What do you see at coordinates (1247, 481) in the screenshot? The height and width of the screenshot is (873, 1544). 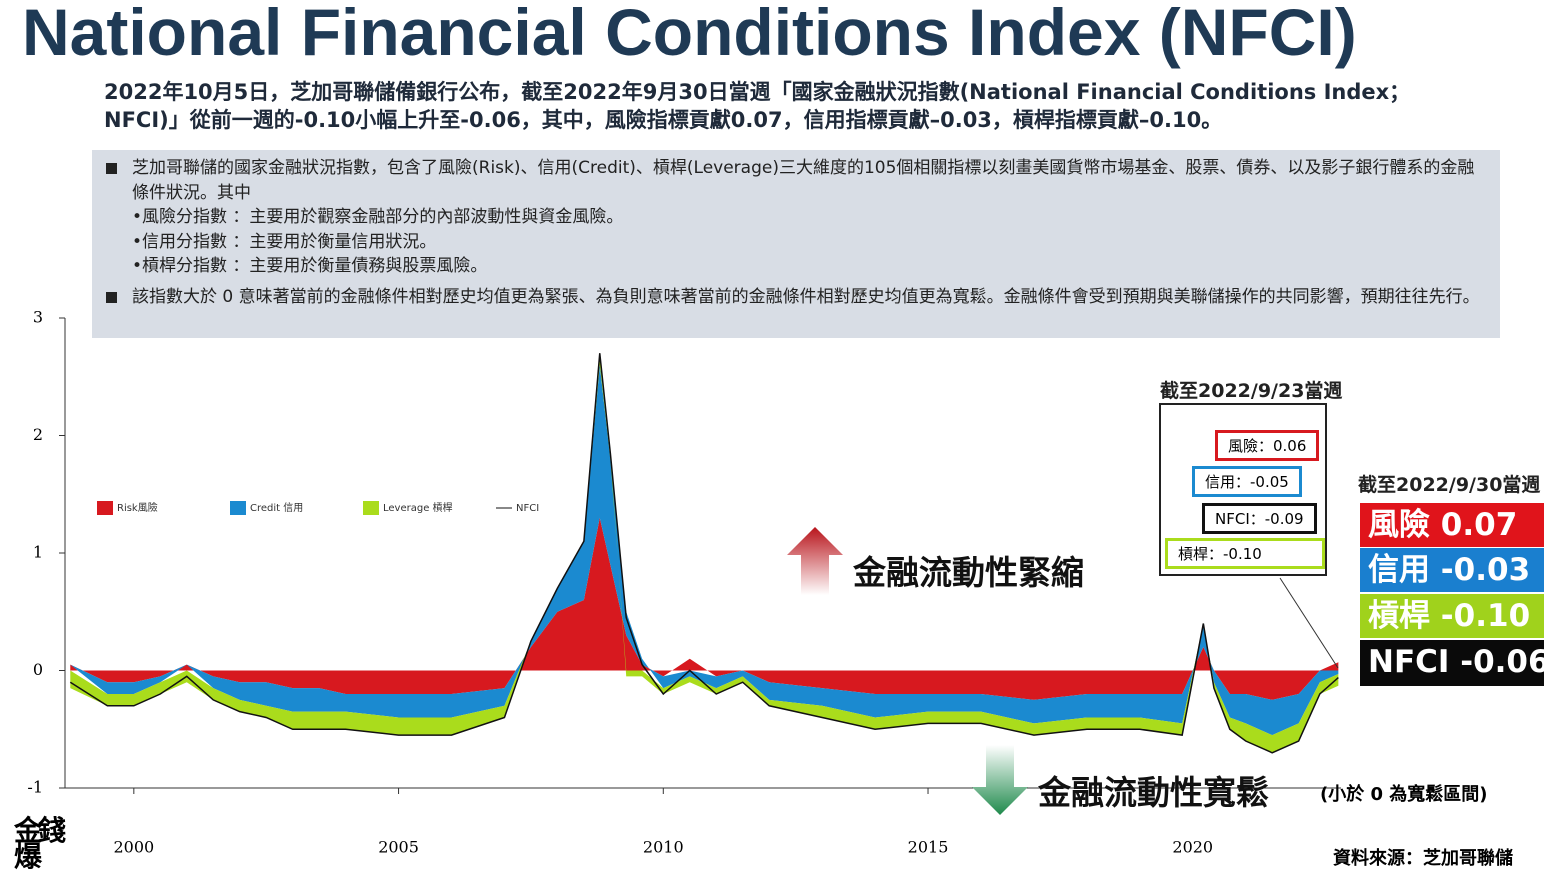 I see `callout-value: 信用：-0.05` at bounding box center [1247, 481].